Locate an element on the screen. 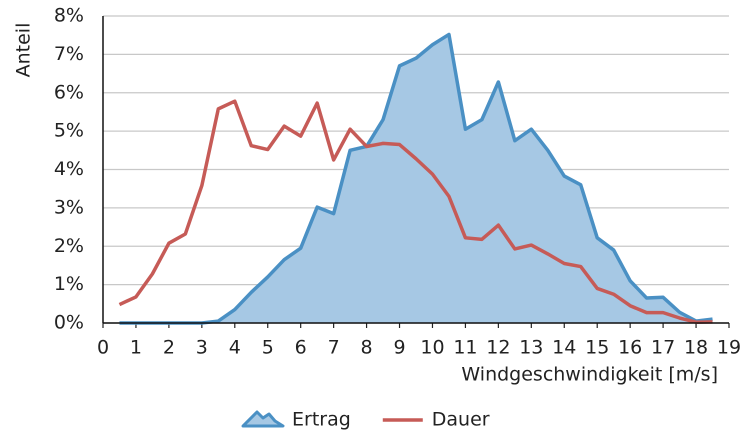 The height and width of the screenshot is (438, 752). x-tick-label: 5 is located at coordinates (268, 348).